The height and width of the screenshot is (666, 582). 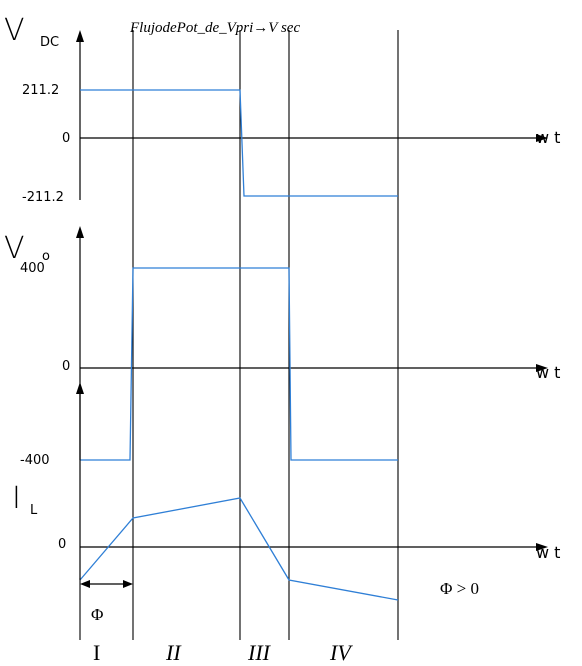 What do you see at coordinates (14, 248) in the screenshot?
I see `vo-symbol: V` at bounding box center [14, 248].